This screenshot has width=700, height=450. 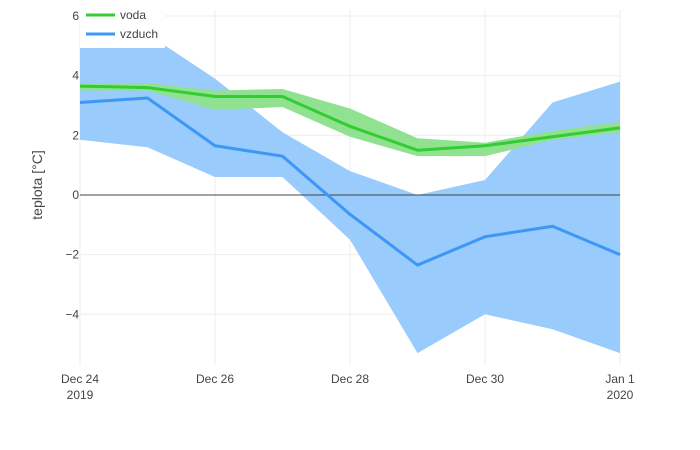 What do you see at coordinates (350, 379) in the screenshot?
I see `x-tick-label: Dec 28` at bounding box center [350, 379].